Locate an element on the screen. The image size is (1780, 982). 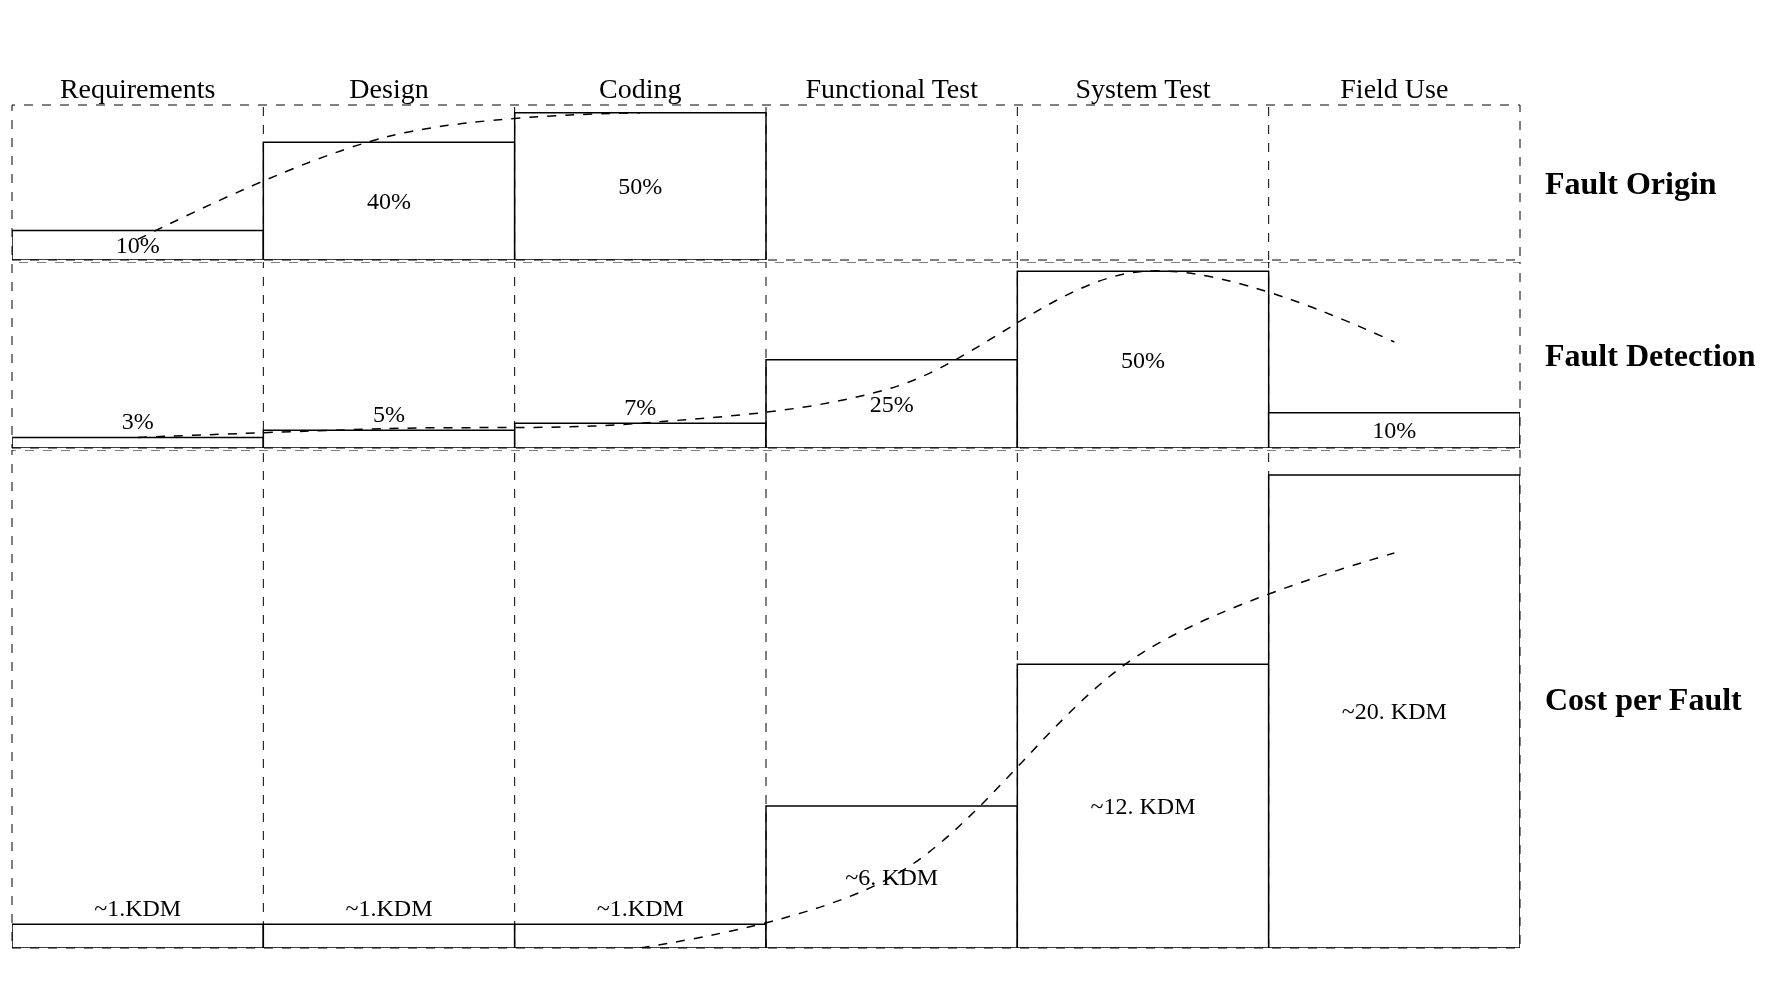
data-label: ~12. KDM is located at coordinates (1143, 806).